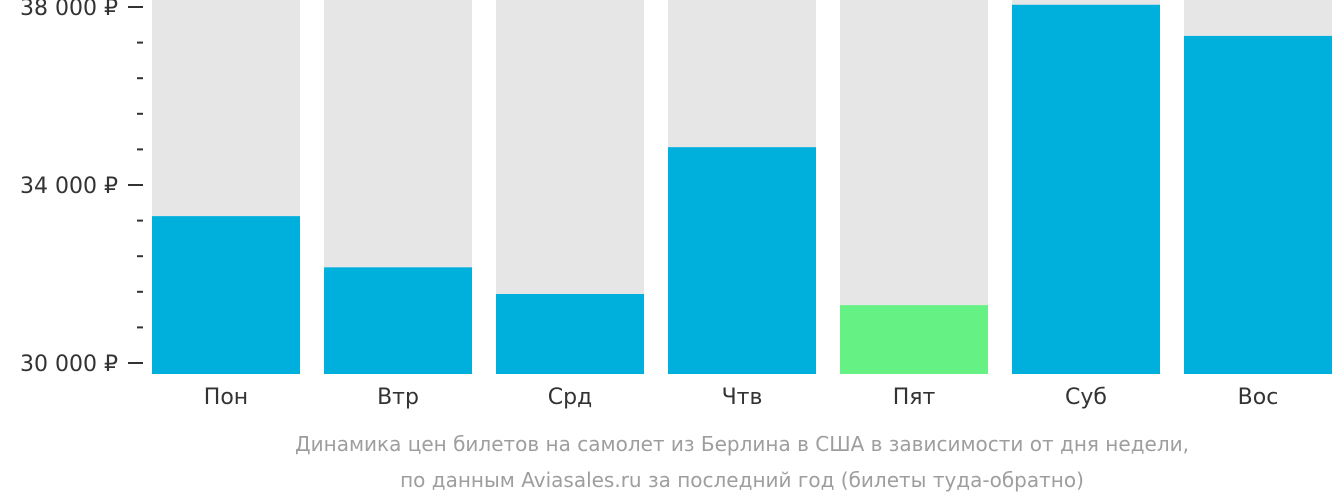 Image resolution: width=1332 pixels, height=502 pixels. What do you see at coordinates (914, 339) in the screenshot?
I see `bar-highlight` at bounding box center [914, 339].